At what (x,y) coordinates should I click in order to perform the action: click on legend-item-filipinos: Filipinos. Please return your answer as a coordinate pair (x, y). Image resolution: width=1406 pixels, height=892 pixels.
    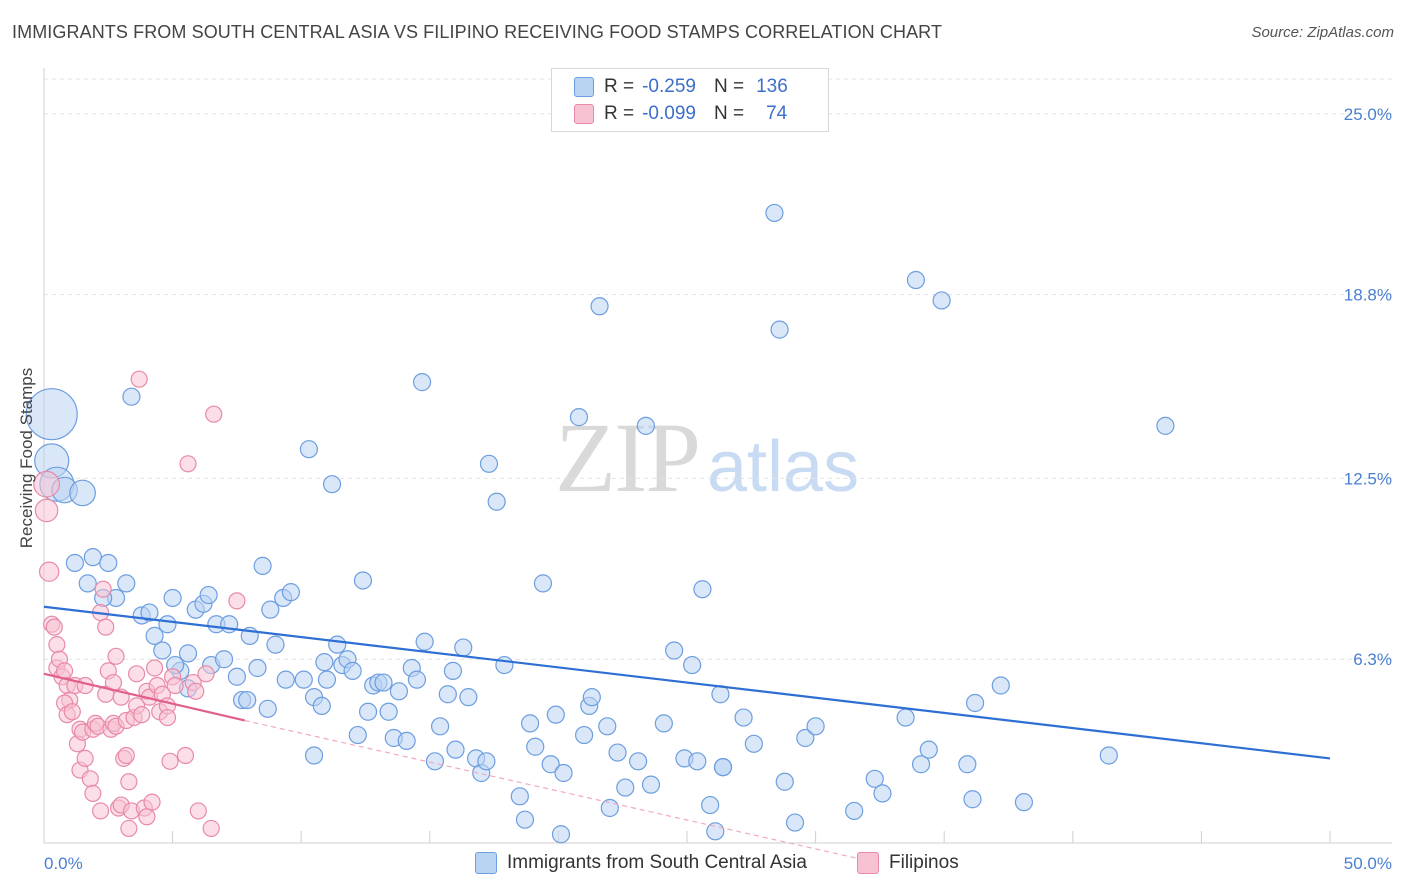
    Looking at the image, I should click on (908, 863).